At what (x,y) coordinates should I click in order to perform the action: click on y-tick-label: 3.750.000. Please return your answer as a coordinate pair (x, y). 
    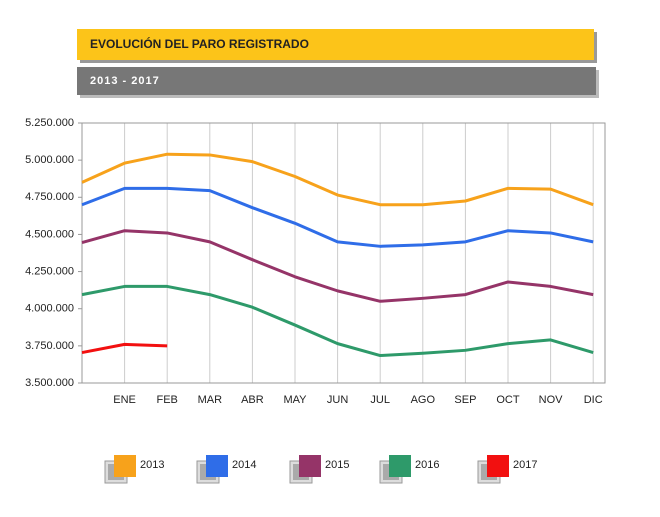
    Looking at the image, I should click on (49, 346).